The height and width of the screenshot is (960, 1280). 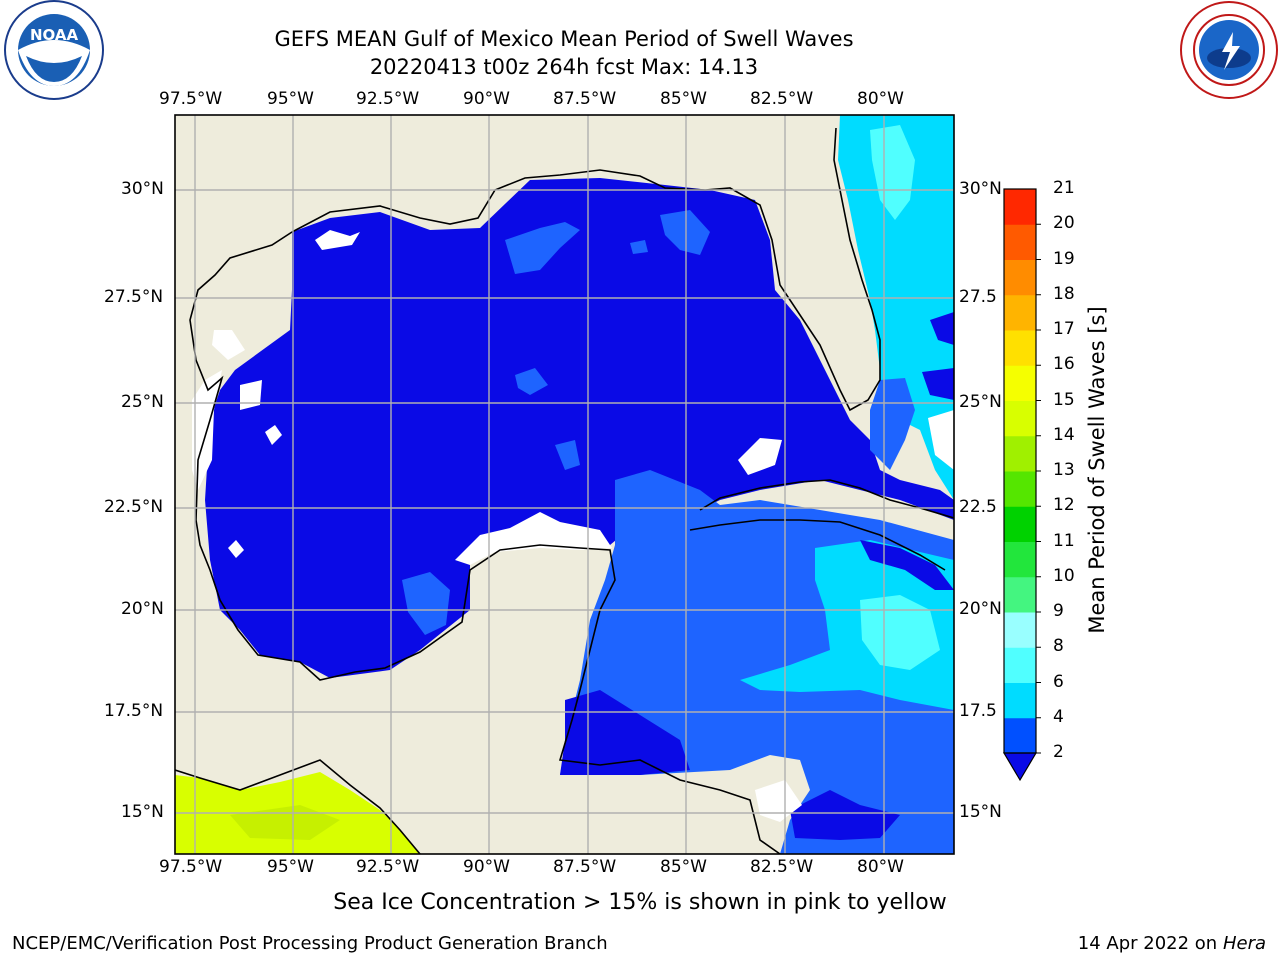 What do you see at coordinates (1064, 293) in the screenshot?
I see `colorbar-tick-label: 18` at bounding box center [1064, 293].